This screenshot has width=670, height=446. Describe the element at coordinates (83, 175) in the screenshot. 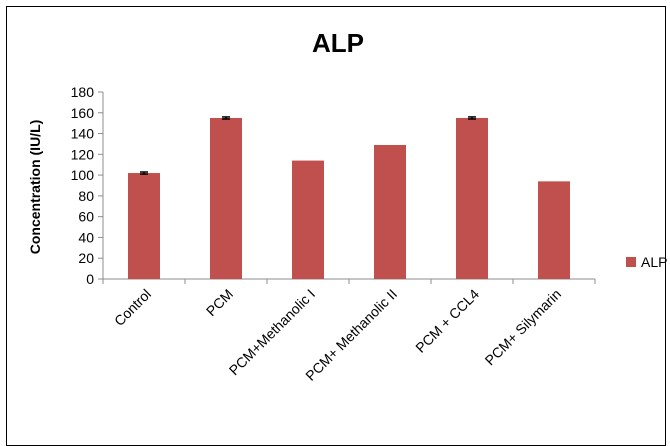

I see `y-tick-label: 100` at that location.